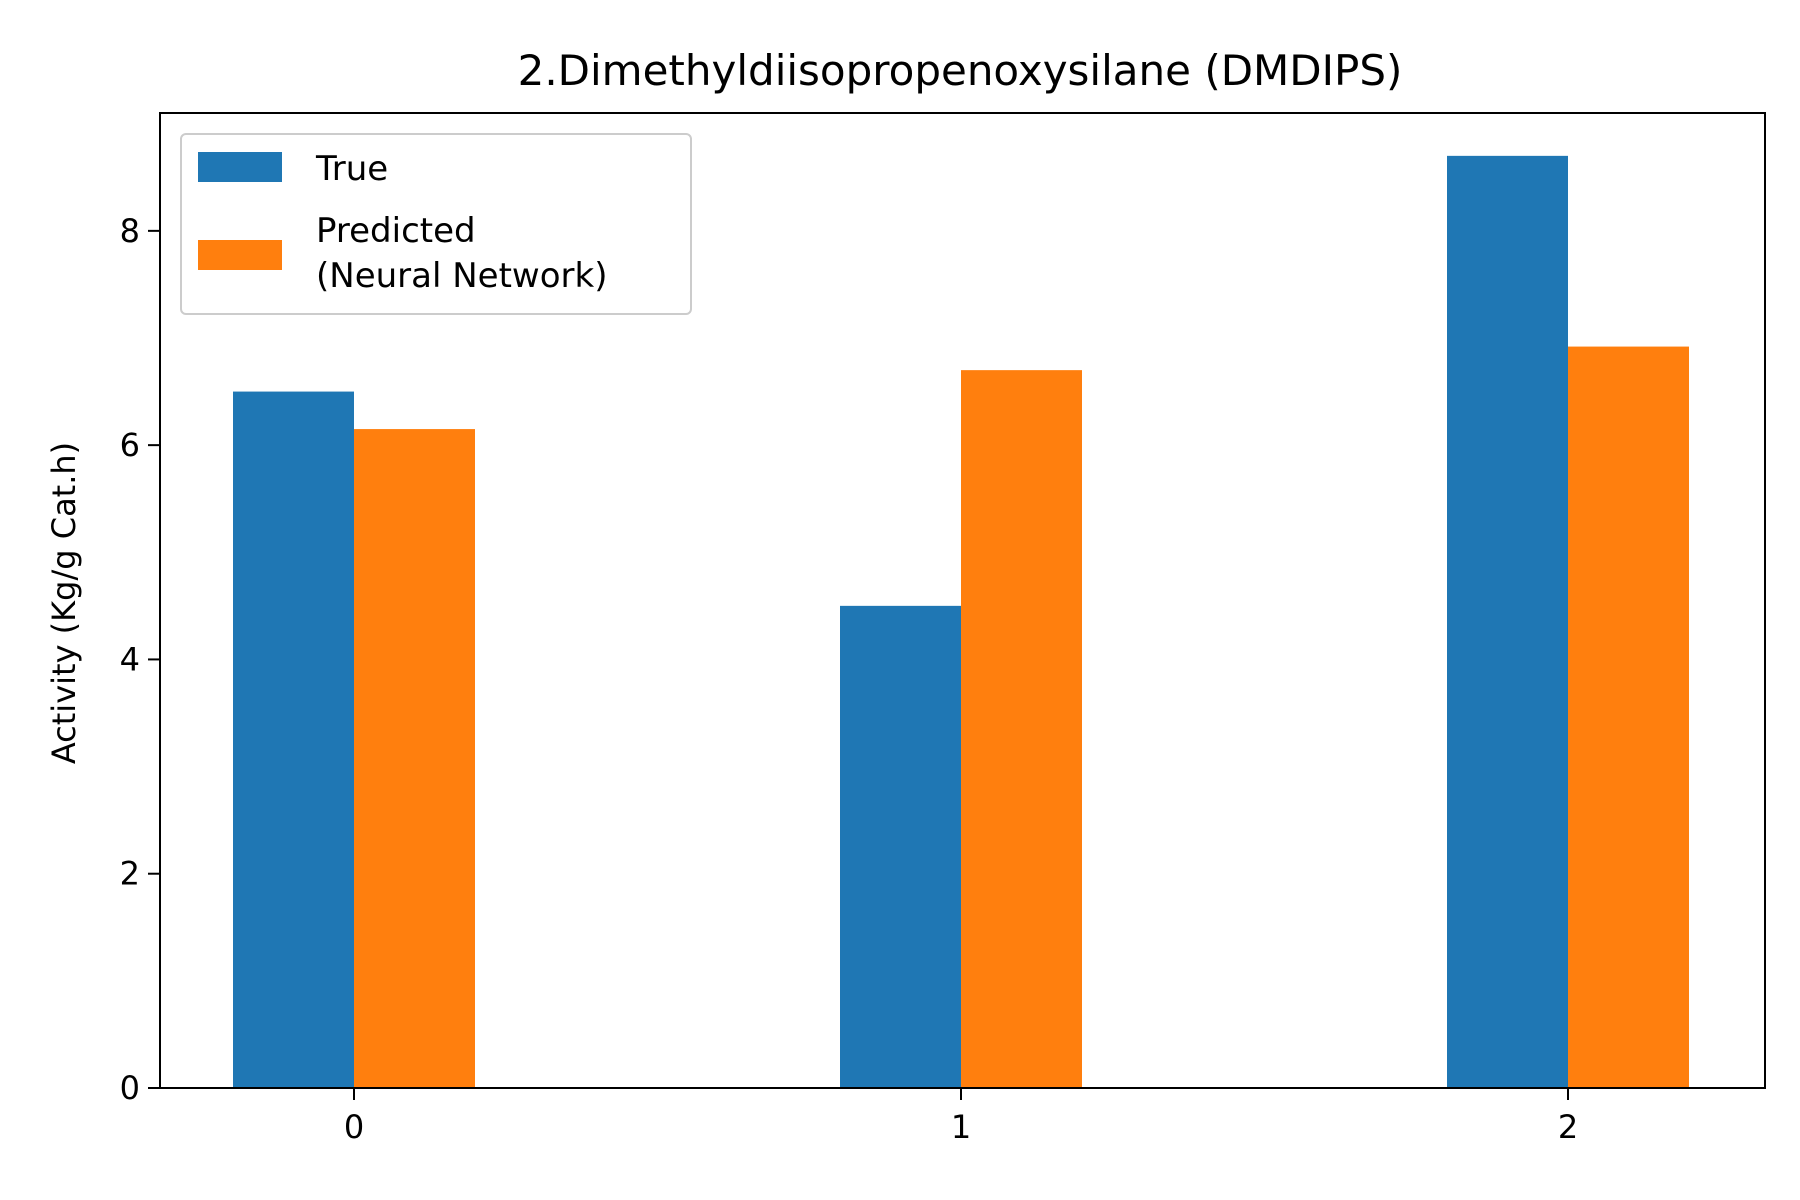 The width and height of the screenshot is (1800, 1200). I want to click on x-tick-label-0: 0, so click(354, 1127).